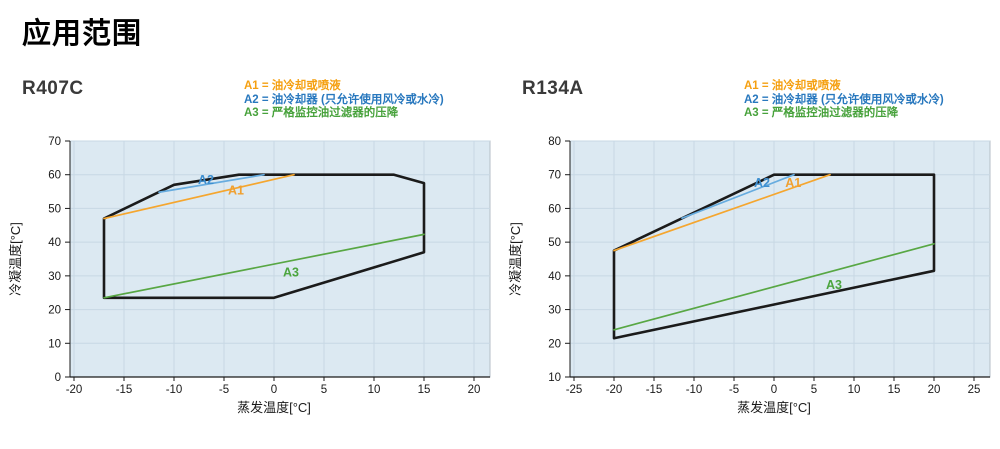  Describe the element at coordinates (974, 390) in the screenshot. I see `x-tick-label: 25` at that location.